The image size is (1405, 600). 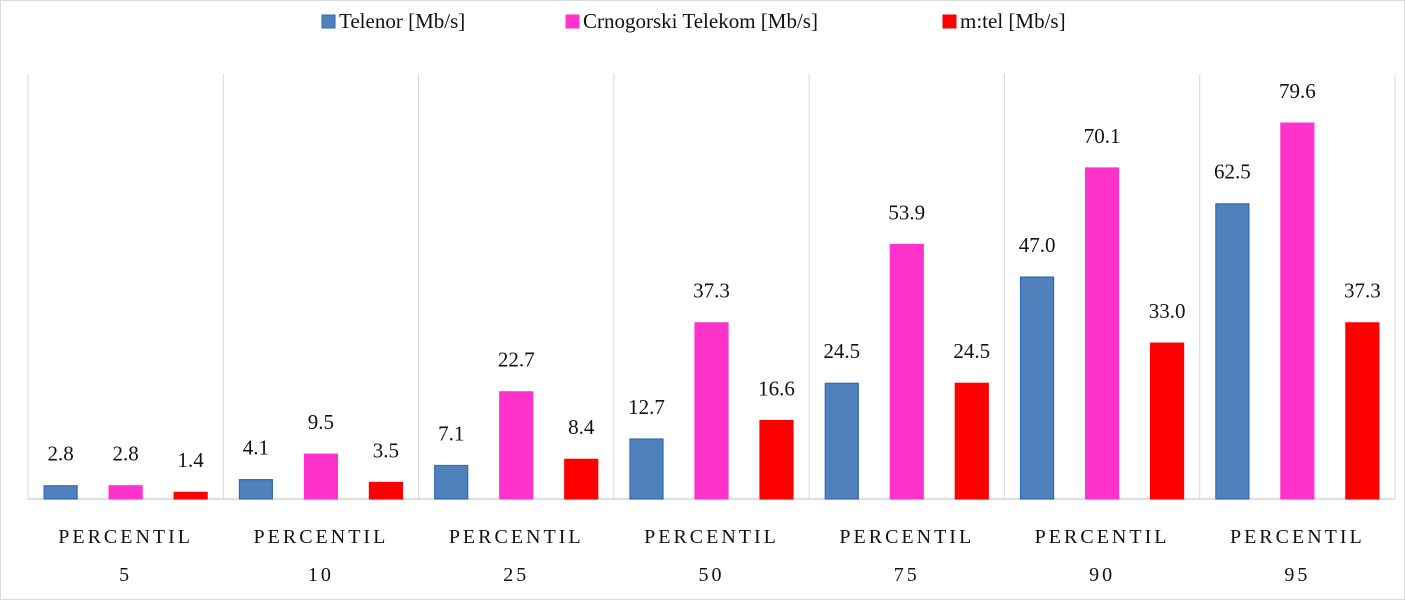 What do you see at coordinates (256, 447) in the screenshot?
I see `data-label: 4.1` at bounding box center [256, 447].